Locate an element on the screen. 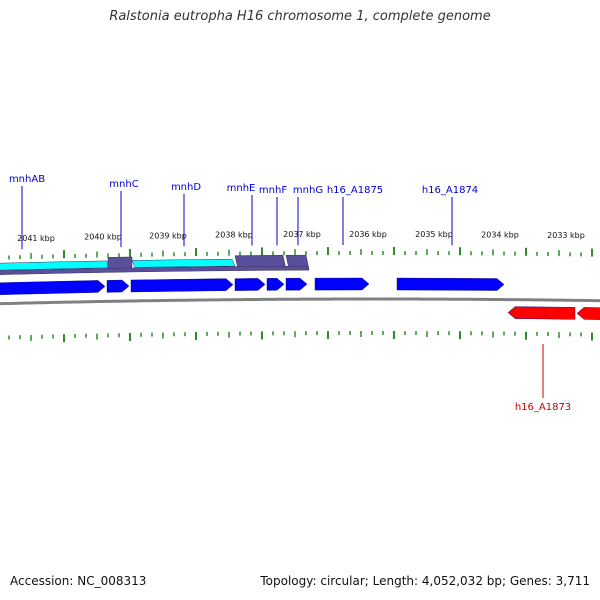 This screenshot has width=600, height=600. gene-label-mnhAB: mnhAB is located at coordinates (27, 179).